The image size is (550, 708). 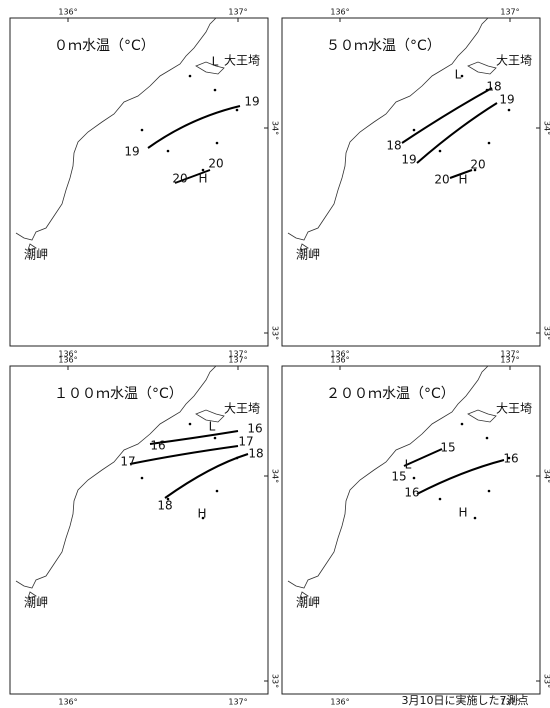 I want to click on panel-title: １００ｍ水温（°C）, so click(x=118, y=394).